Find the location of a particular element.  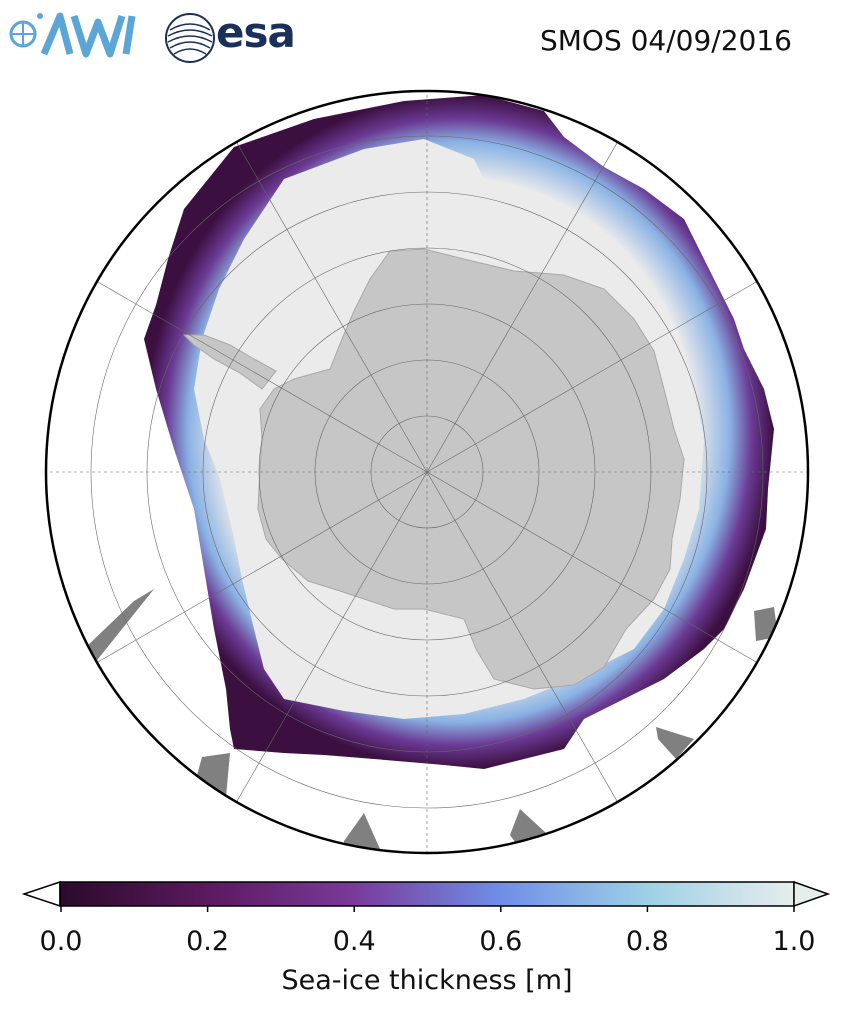

esa-logo: esa is located at coordinates (230, 38).